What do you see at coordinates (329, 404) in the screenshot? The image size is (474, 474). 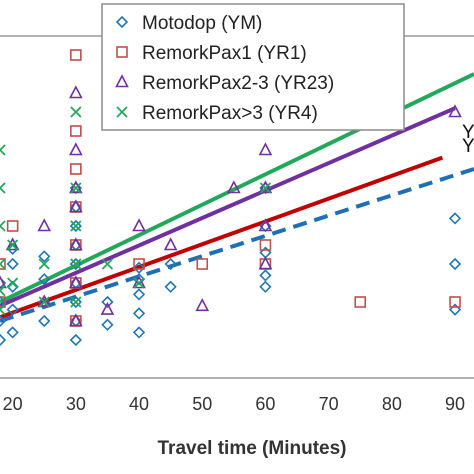 I see `x-tick-label-70: 70` at bounding box center [329, 404].